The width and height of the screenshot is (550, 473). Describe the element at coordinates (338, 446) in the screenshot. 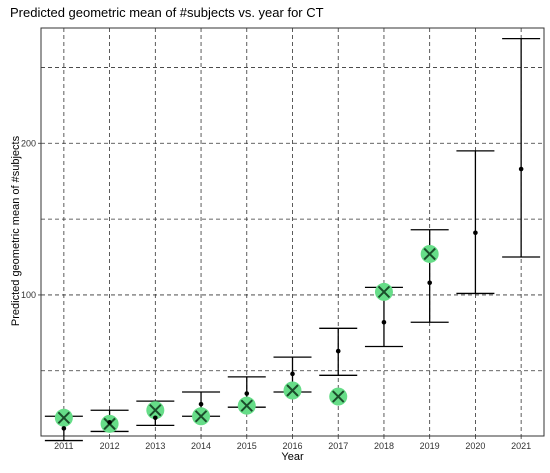

I see `x-tick-label: 2017` at that location.